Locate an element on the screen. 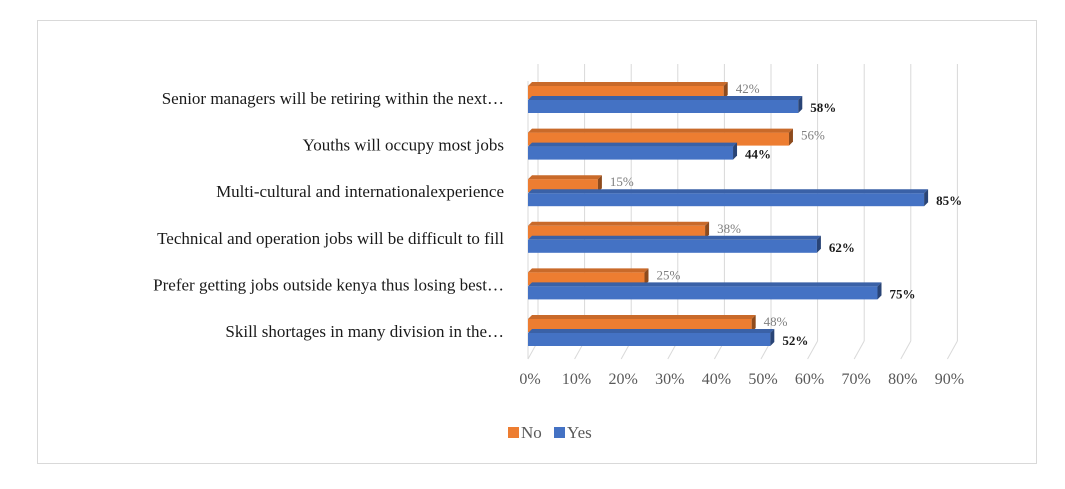 The image size is (1065, 489). data-label-no: 15% is located at coordinates (622, 181).